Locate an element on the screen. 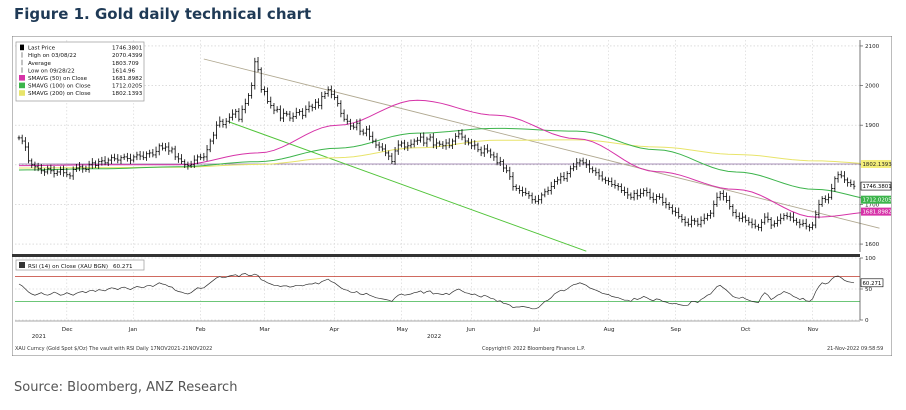 Image resolution: width=906 pixels, height=410 pixels. year-label: 2022 is located at coordinates (434, 337).